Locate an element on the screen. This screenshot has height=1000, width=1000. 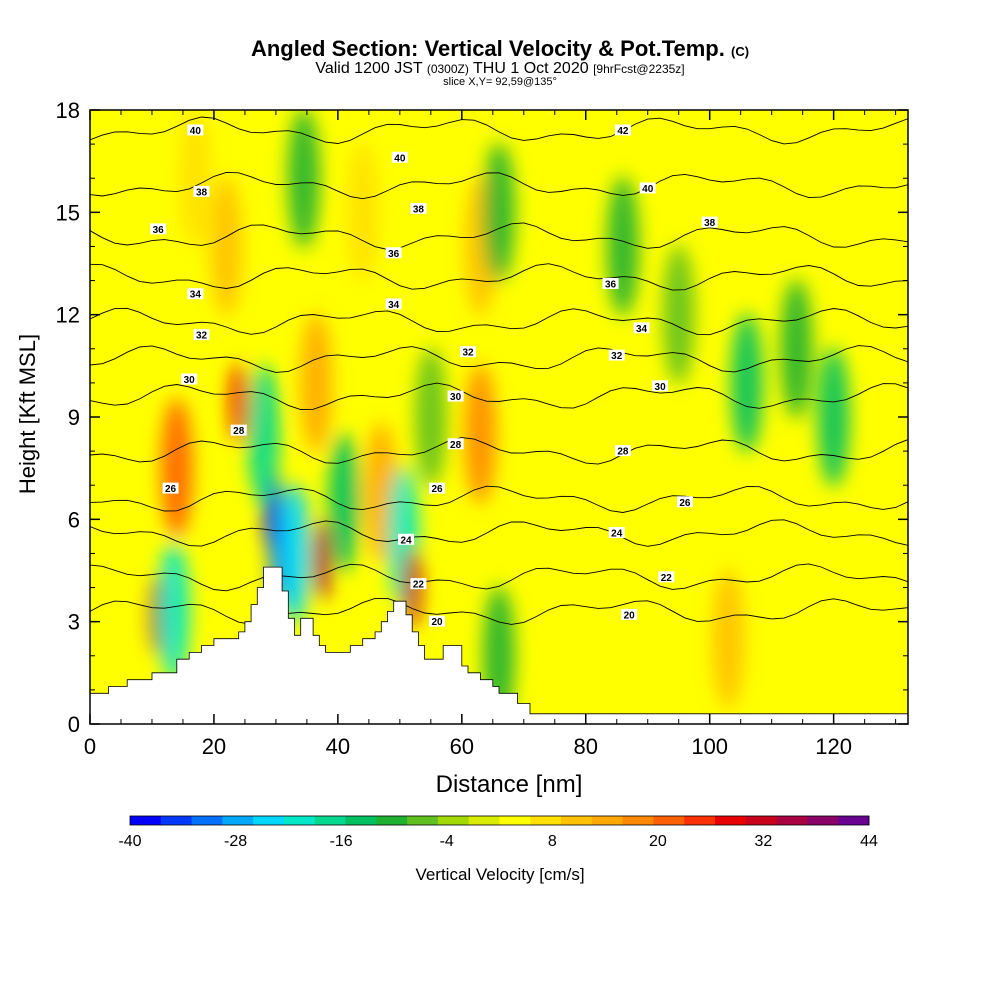
contour-label-10: 34 is located at coordinates (393, 304).